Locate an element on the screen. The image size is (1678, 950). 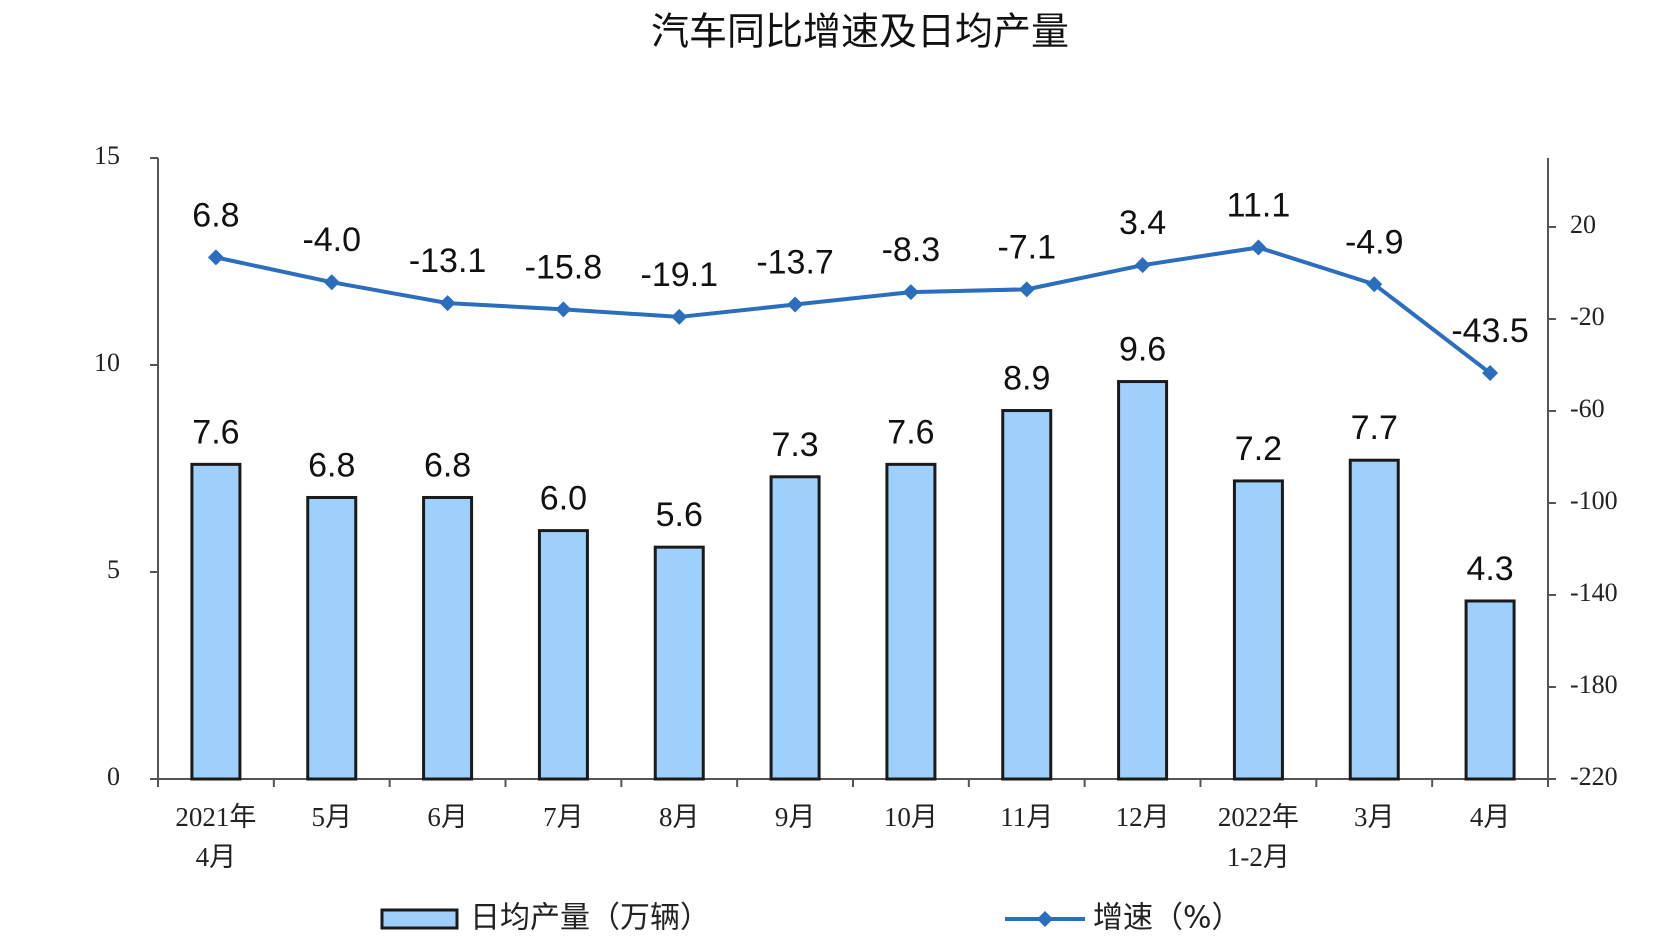
x-tick-label: 10月 is located at coordinates (910, 817).